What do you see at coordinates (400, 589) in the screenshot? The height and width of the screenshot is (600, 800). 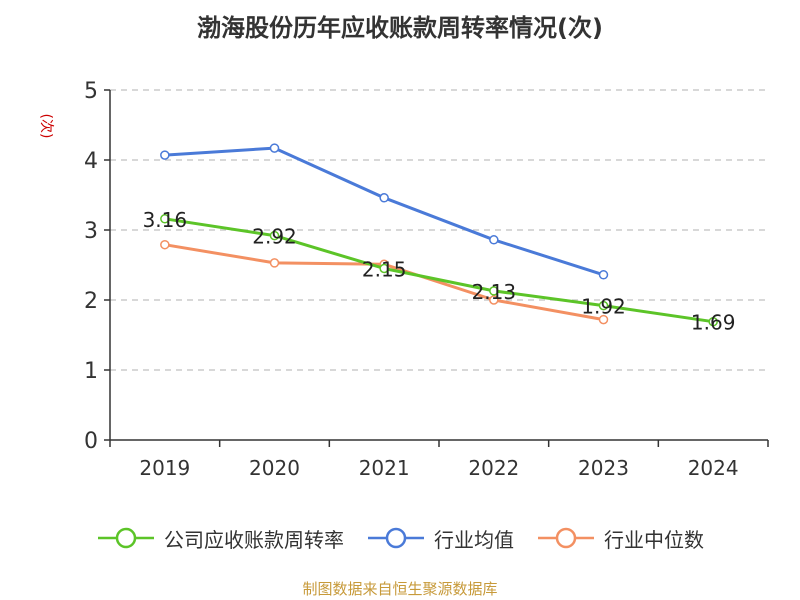 I see `source-note: 制图数据来自恒生聚源数据库` at bounding box center [400, 589].